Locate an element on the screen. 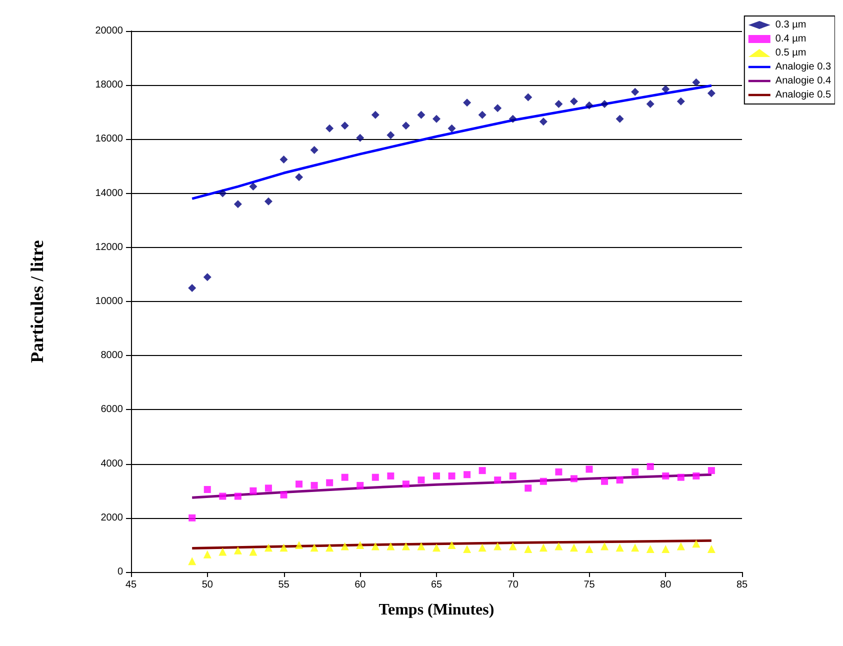 The image size is (843, 646). legend-label: 0.4 µm is located at coordinates (790, 39).